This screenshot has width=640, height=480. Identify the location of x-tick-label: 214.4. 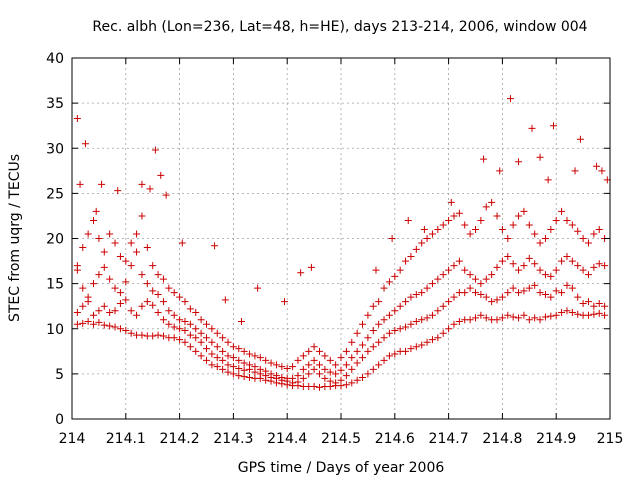
(287, 439).